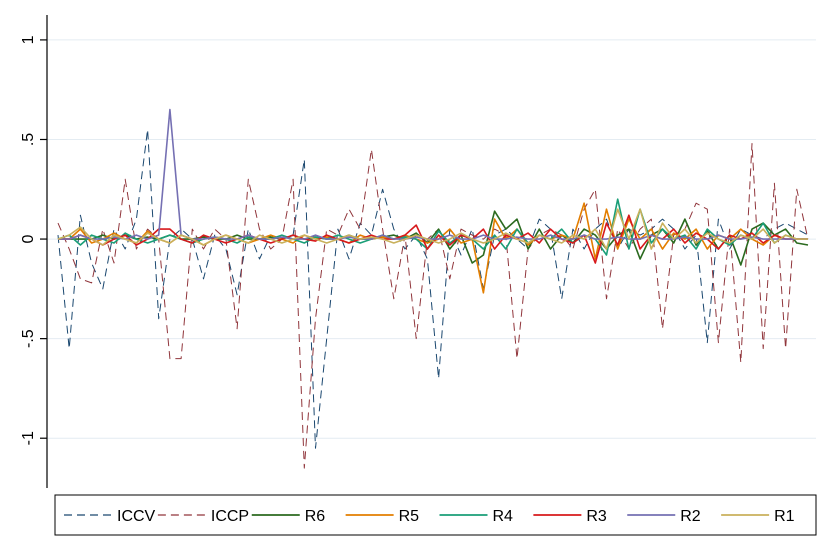 The image size is (834, 559). I want to click on legend-label-iccp: ICCP, so click(230, 516).